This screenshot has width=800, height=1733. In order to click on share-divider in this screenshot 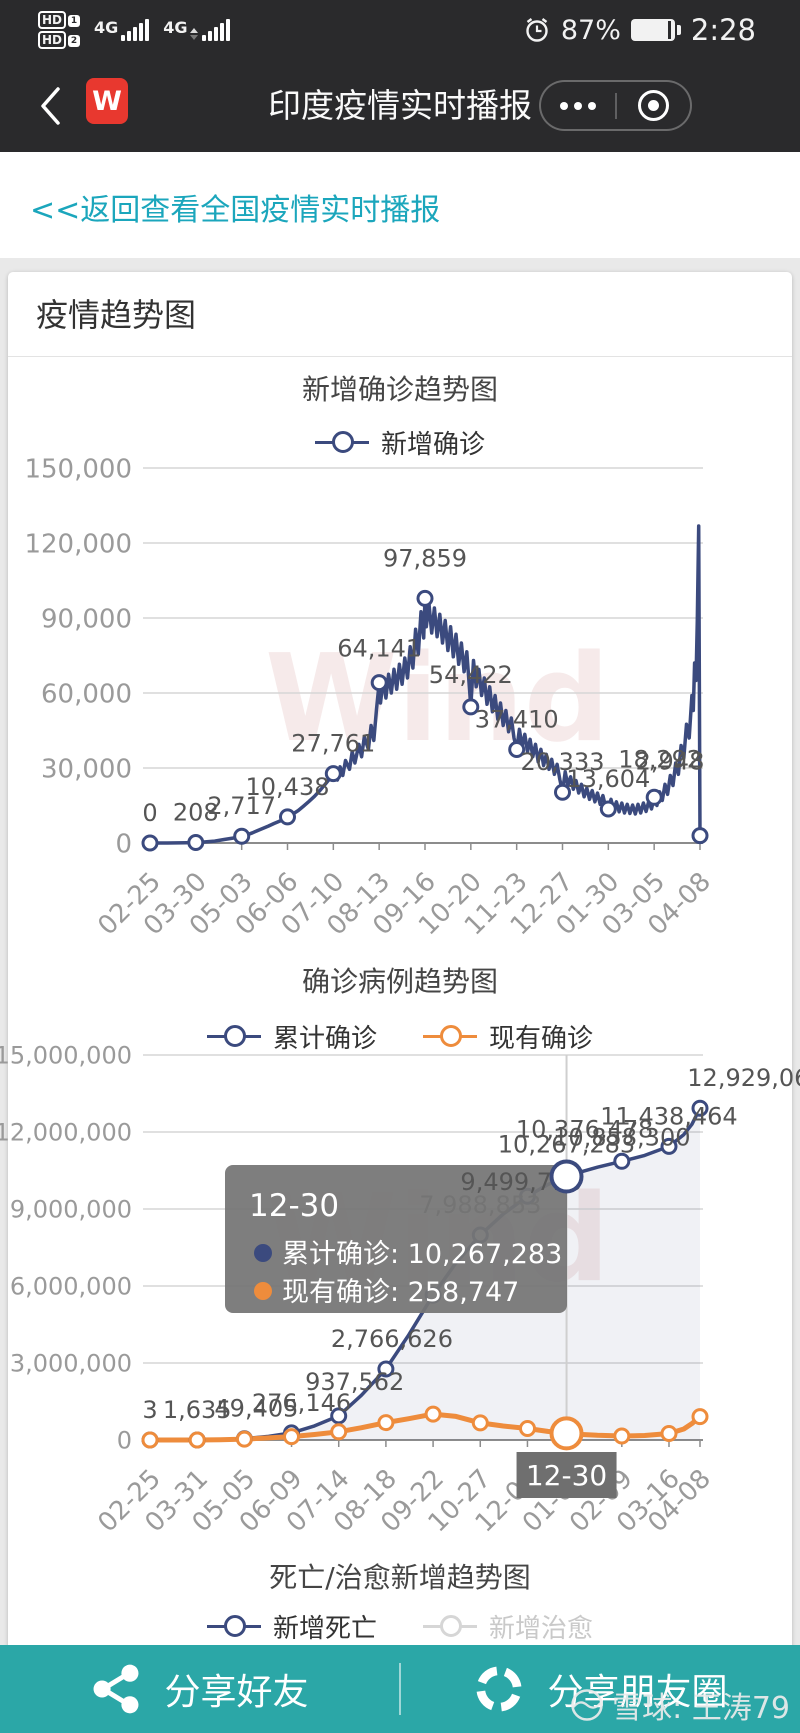, I will do `click(400, 1689)`.